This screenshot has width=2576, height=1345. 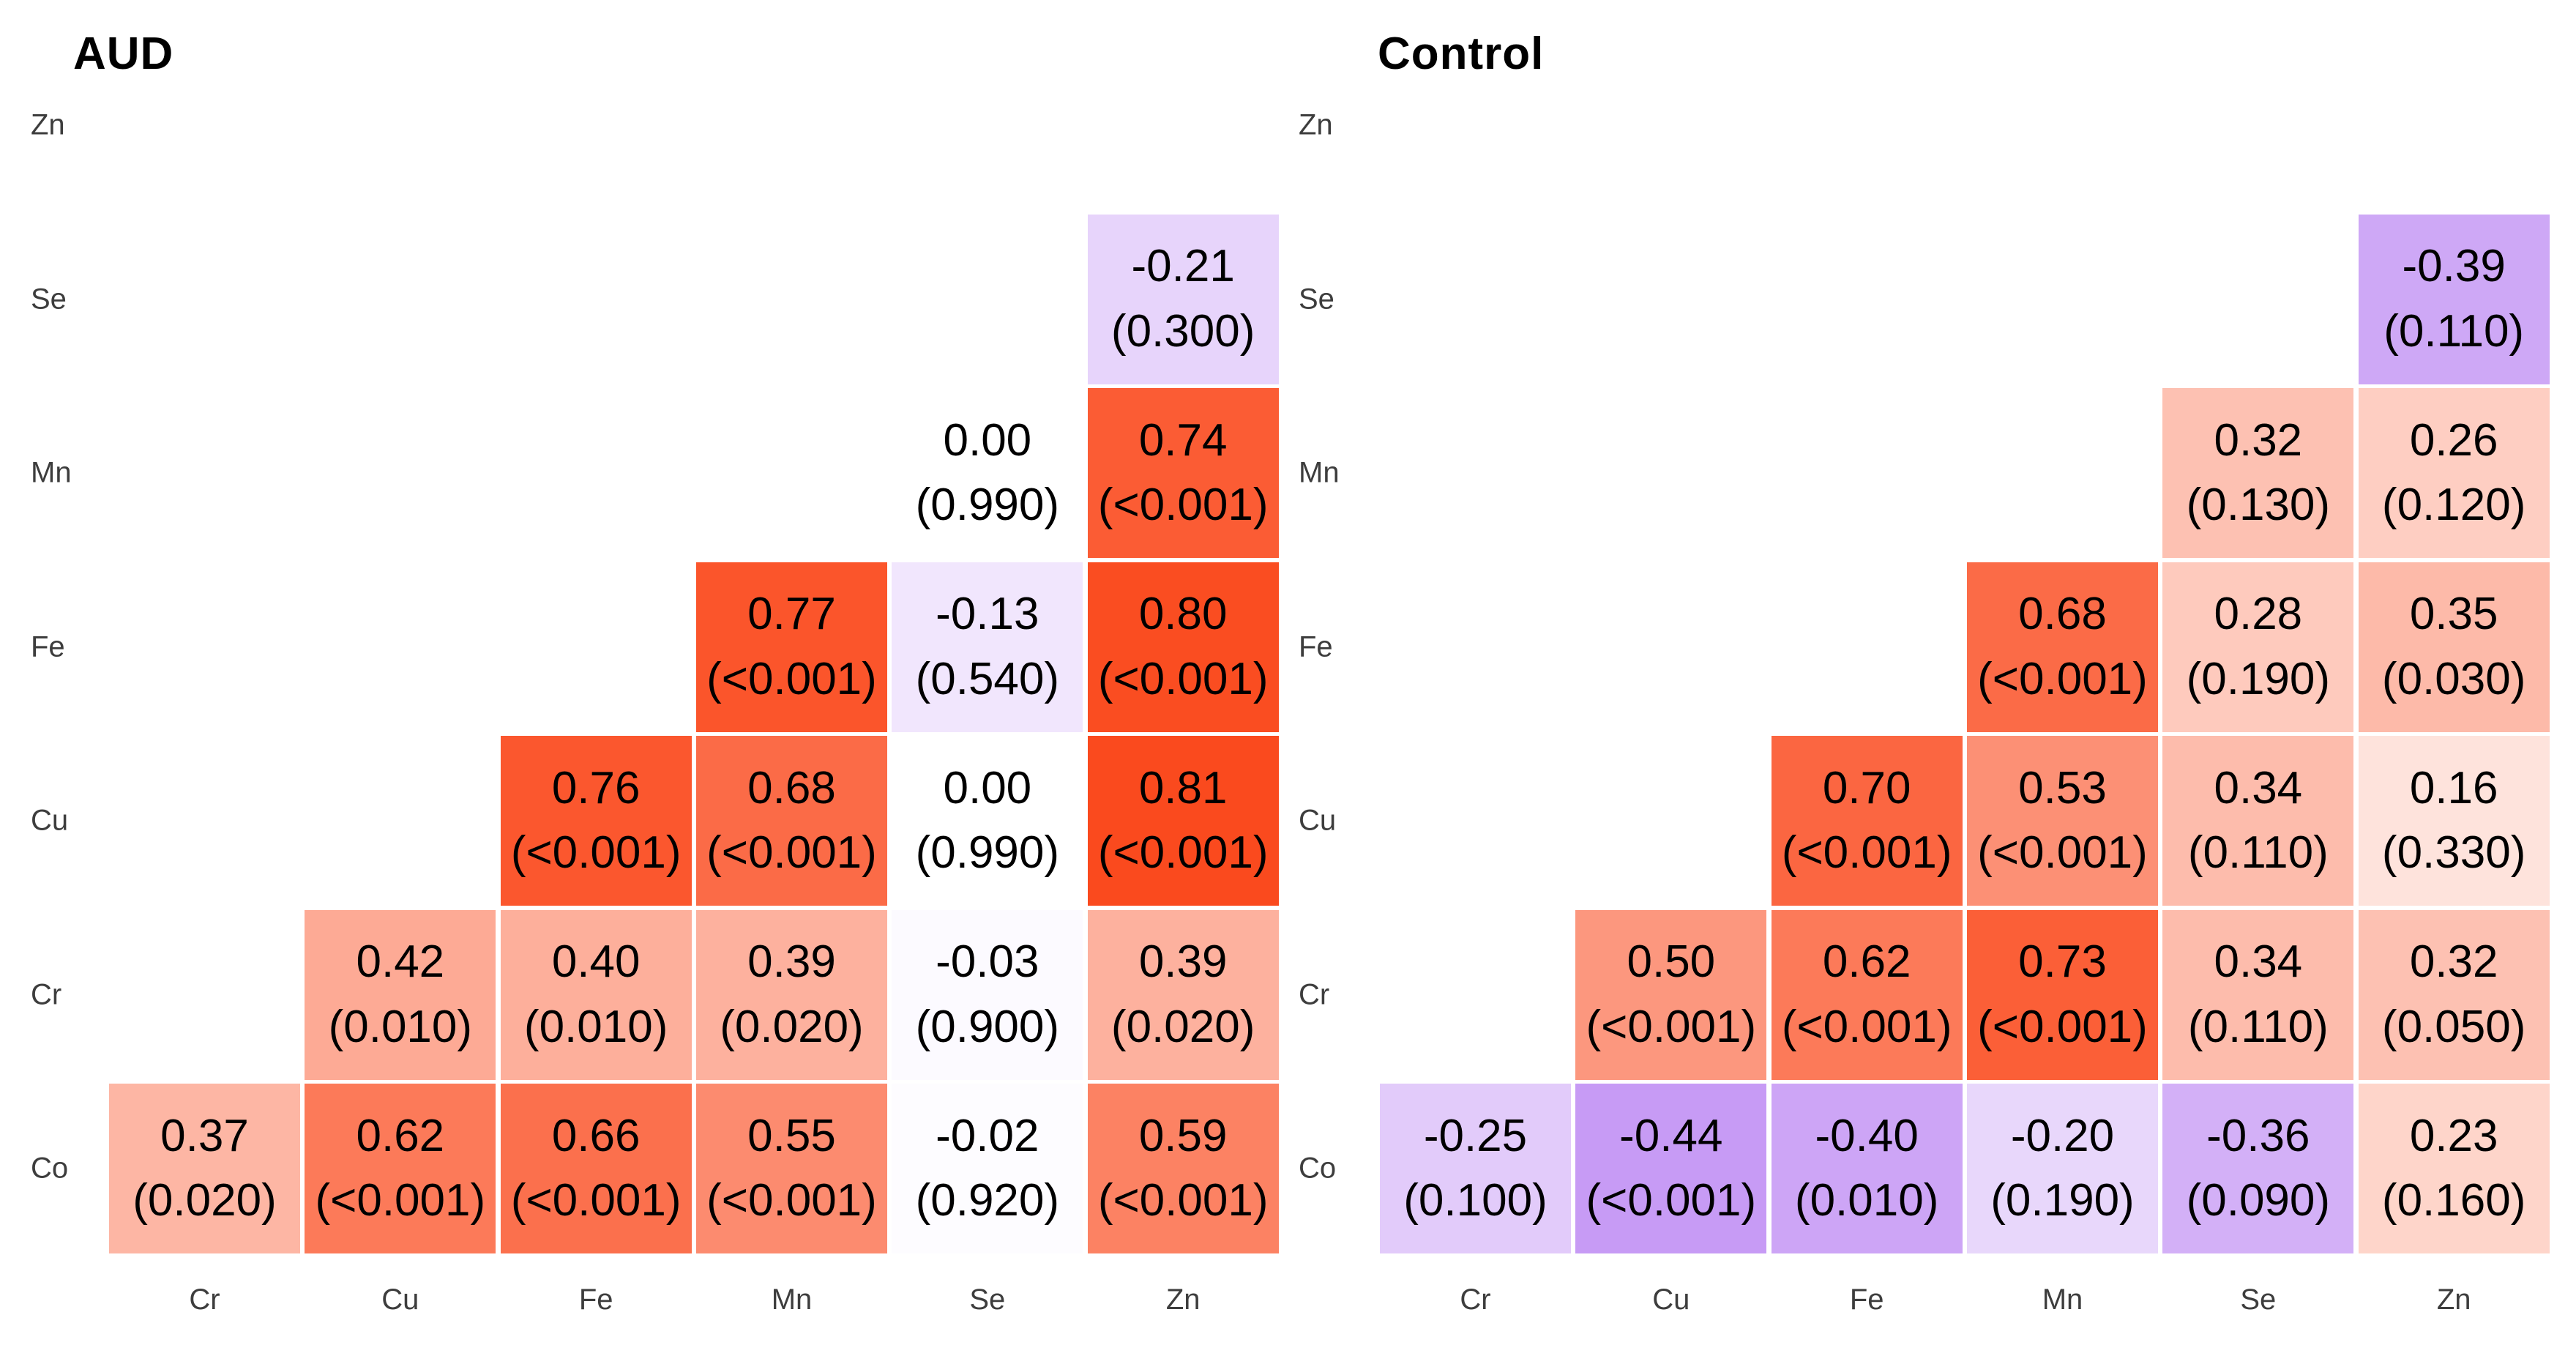 What do you see at coordinates (987, 505) in the screenshot?
I see `p-value: (0.990)` at bounding box center [987, 505].